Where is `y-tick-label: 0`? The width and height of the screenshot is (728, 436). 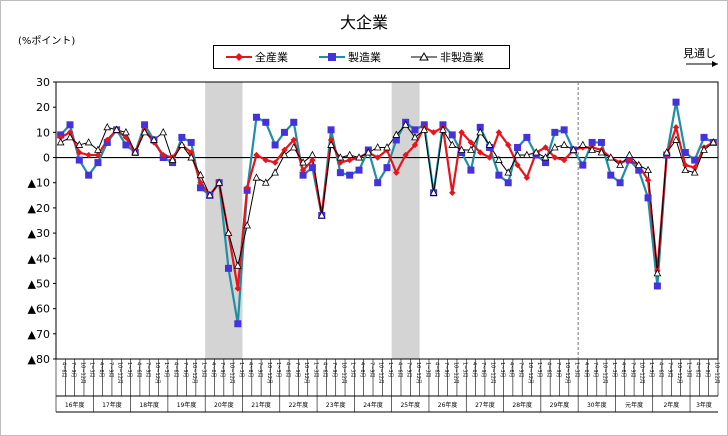 y-tick-label: 0 is located at coordinates (46, 158).